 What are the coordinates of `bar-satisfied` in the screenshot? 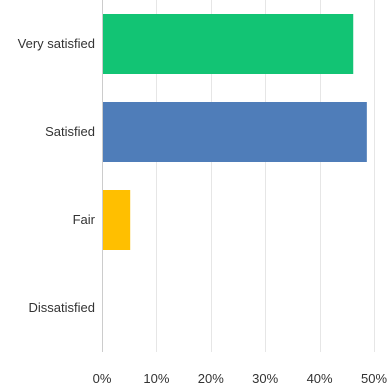 It's located at (235, 132).